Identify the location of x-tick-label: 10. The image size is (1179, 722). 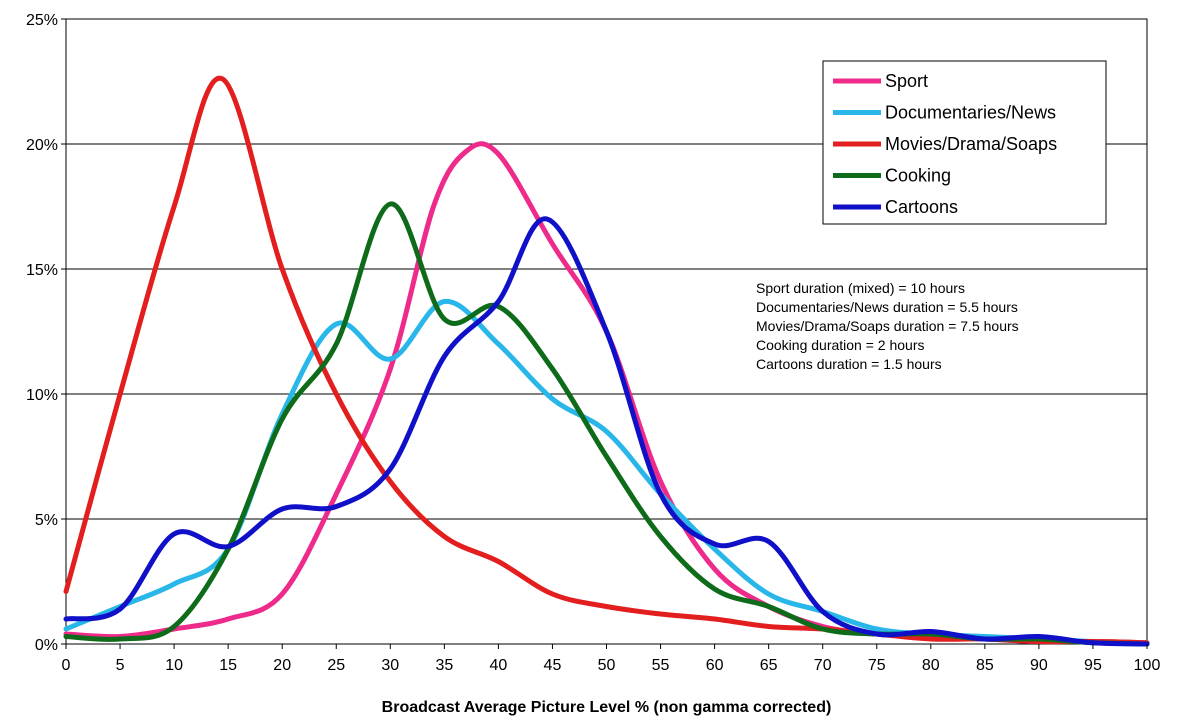
(174, 665).